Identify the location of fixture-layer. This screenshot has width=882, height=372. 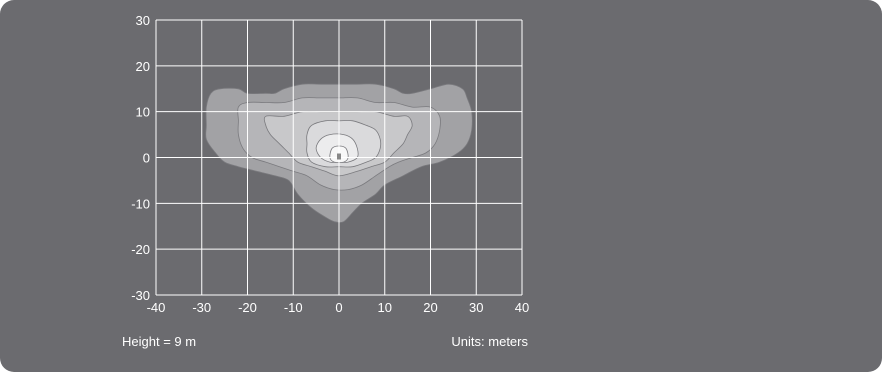
(339, 156).